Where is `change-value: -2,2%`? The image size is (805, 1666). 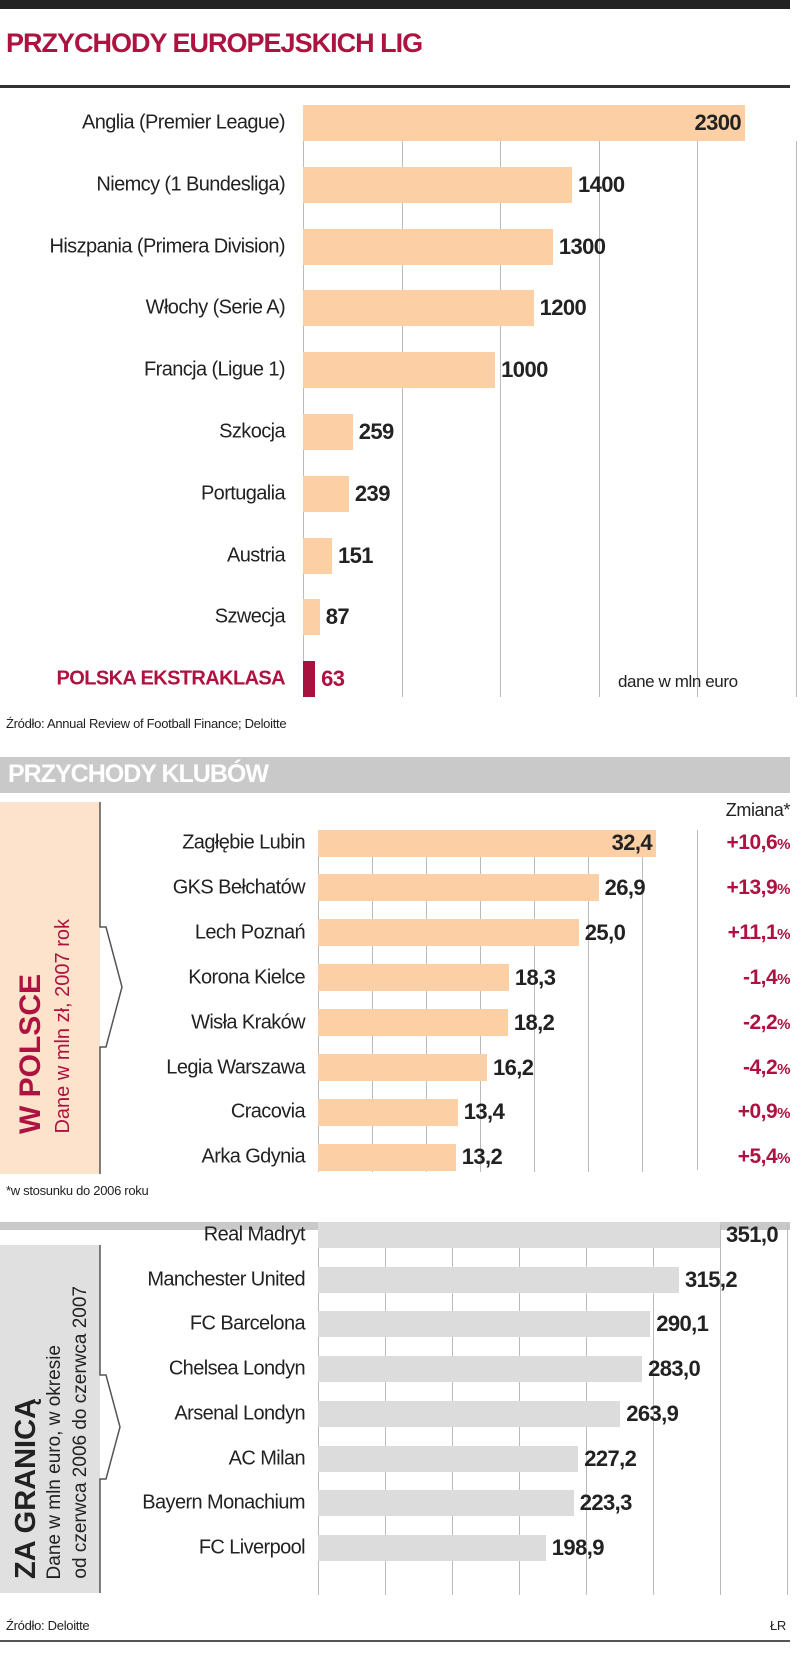
change-value: -2,2% is located at coordinates (766, 1022).